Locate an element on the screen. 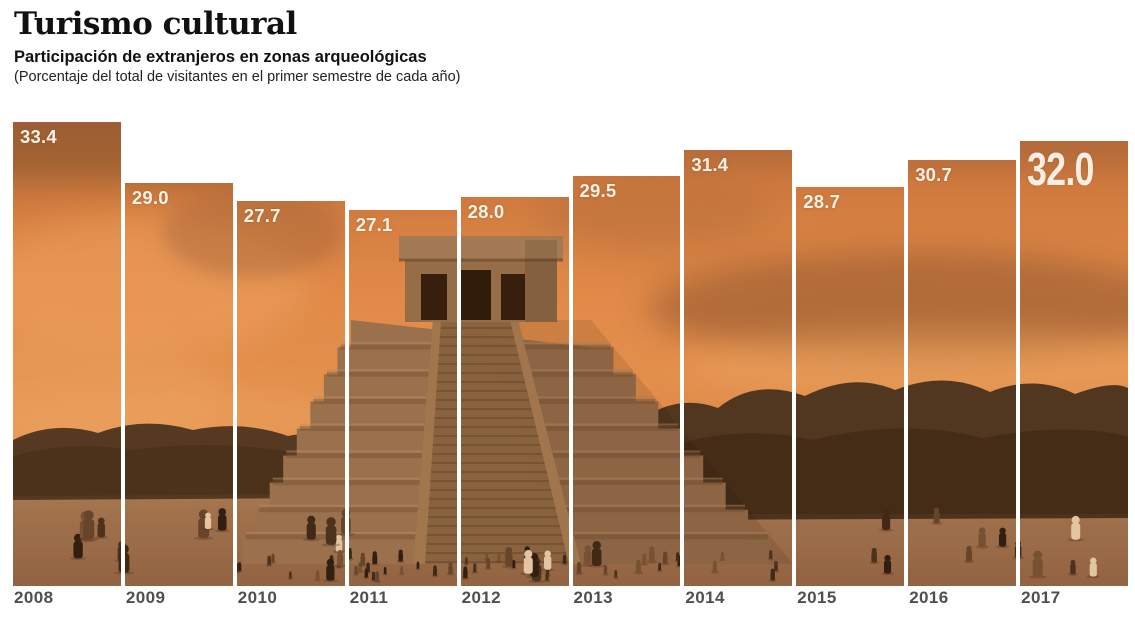  x-axis-year-label: 2010 is located at coordinates (257, 597).